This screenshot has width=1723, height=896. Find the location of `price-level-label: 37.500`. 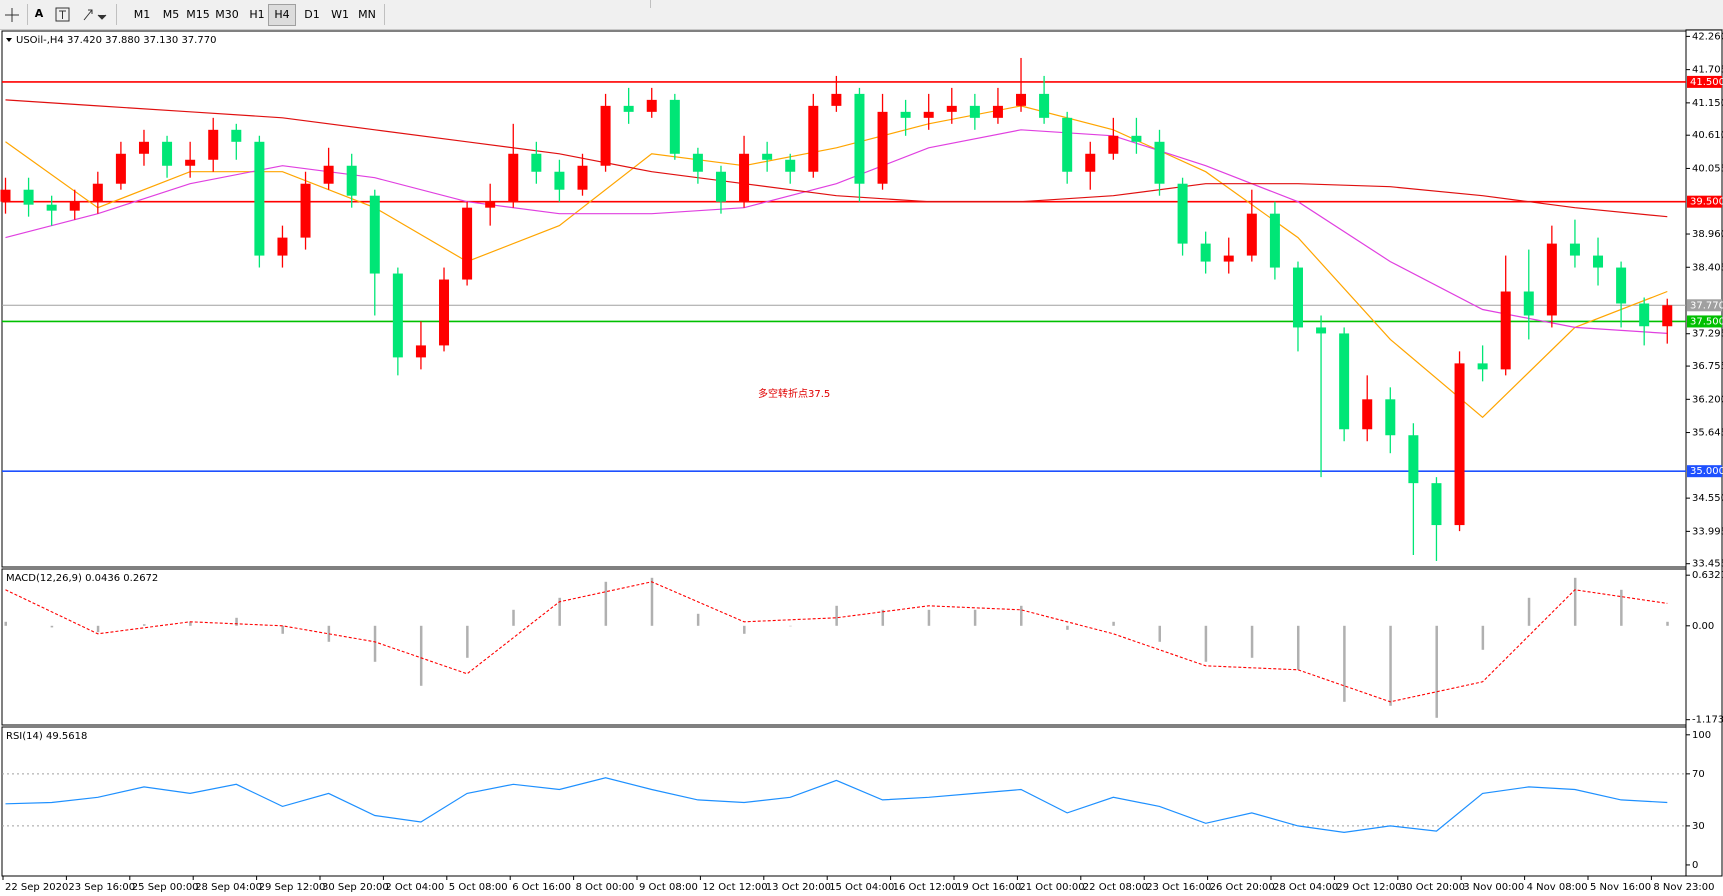

price-level-label: 37.500 is located at coordinates (1706, 321).